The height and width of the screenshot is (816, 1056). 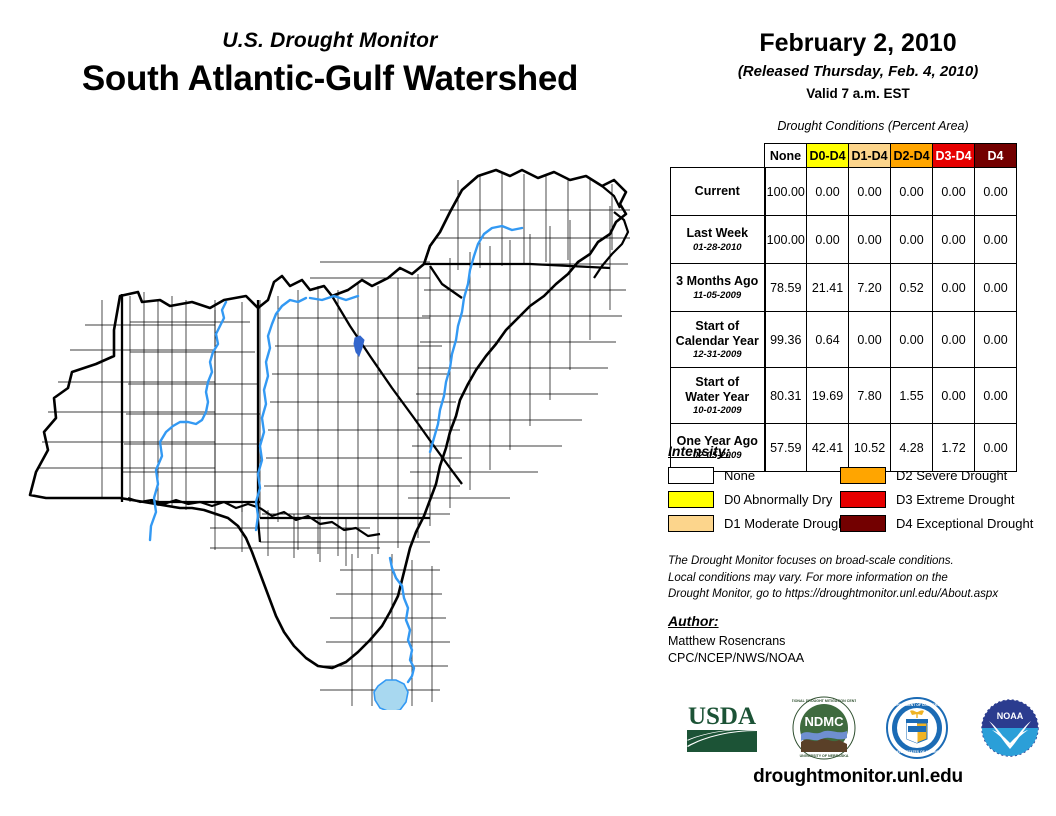 What do you see at coordinates (785, 447) in the screenshot?
I see `cell-none: 57.59` at bounding box center [785, 447].